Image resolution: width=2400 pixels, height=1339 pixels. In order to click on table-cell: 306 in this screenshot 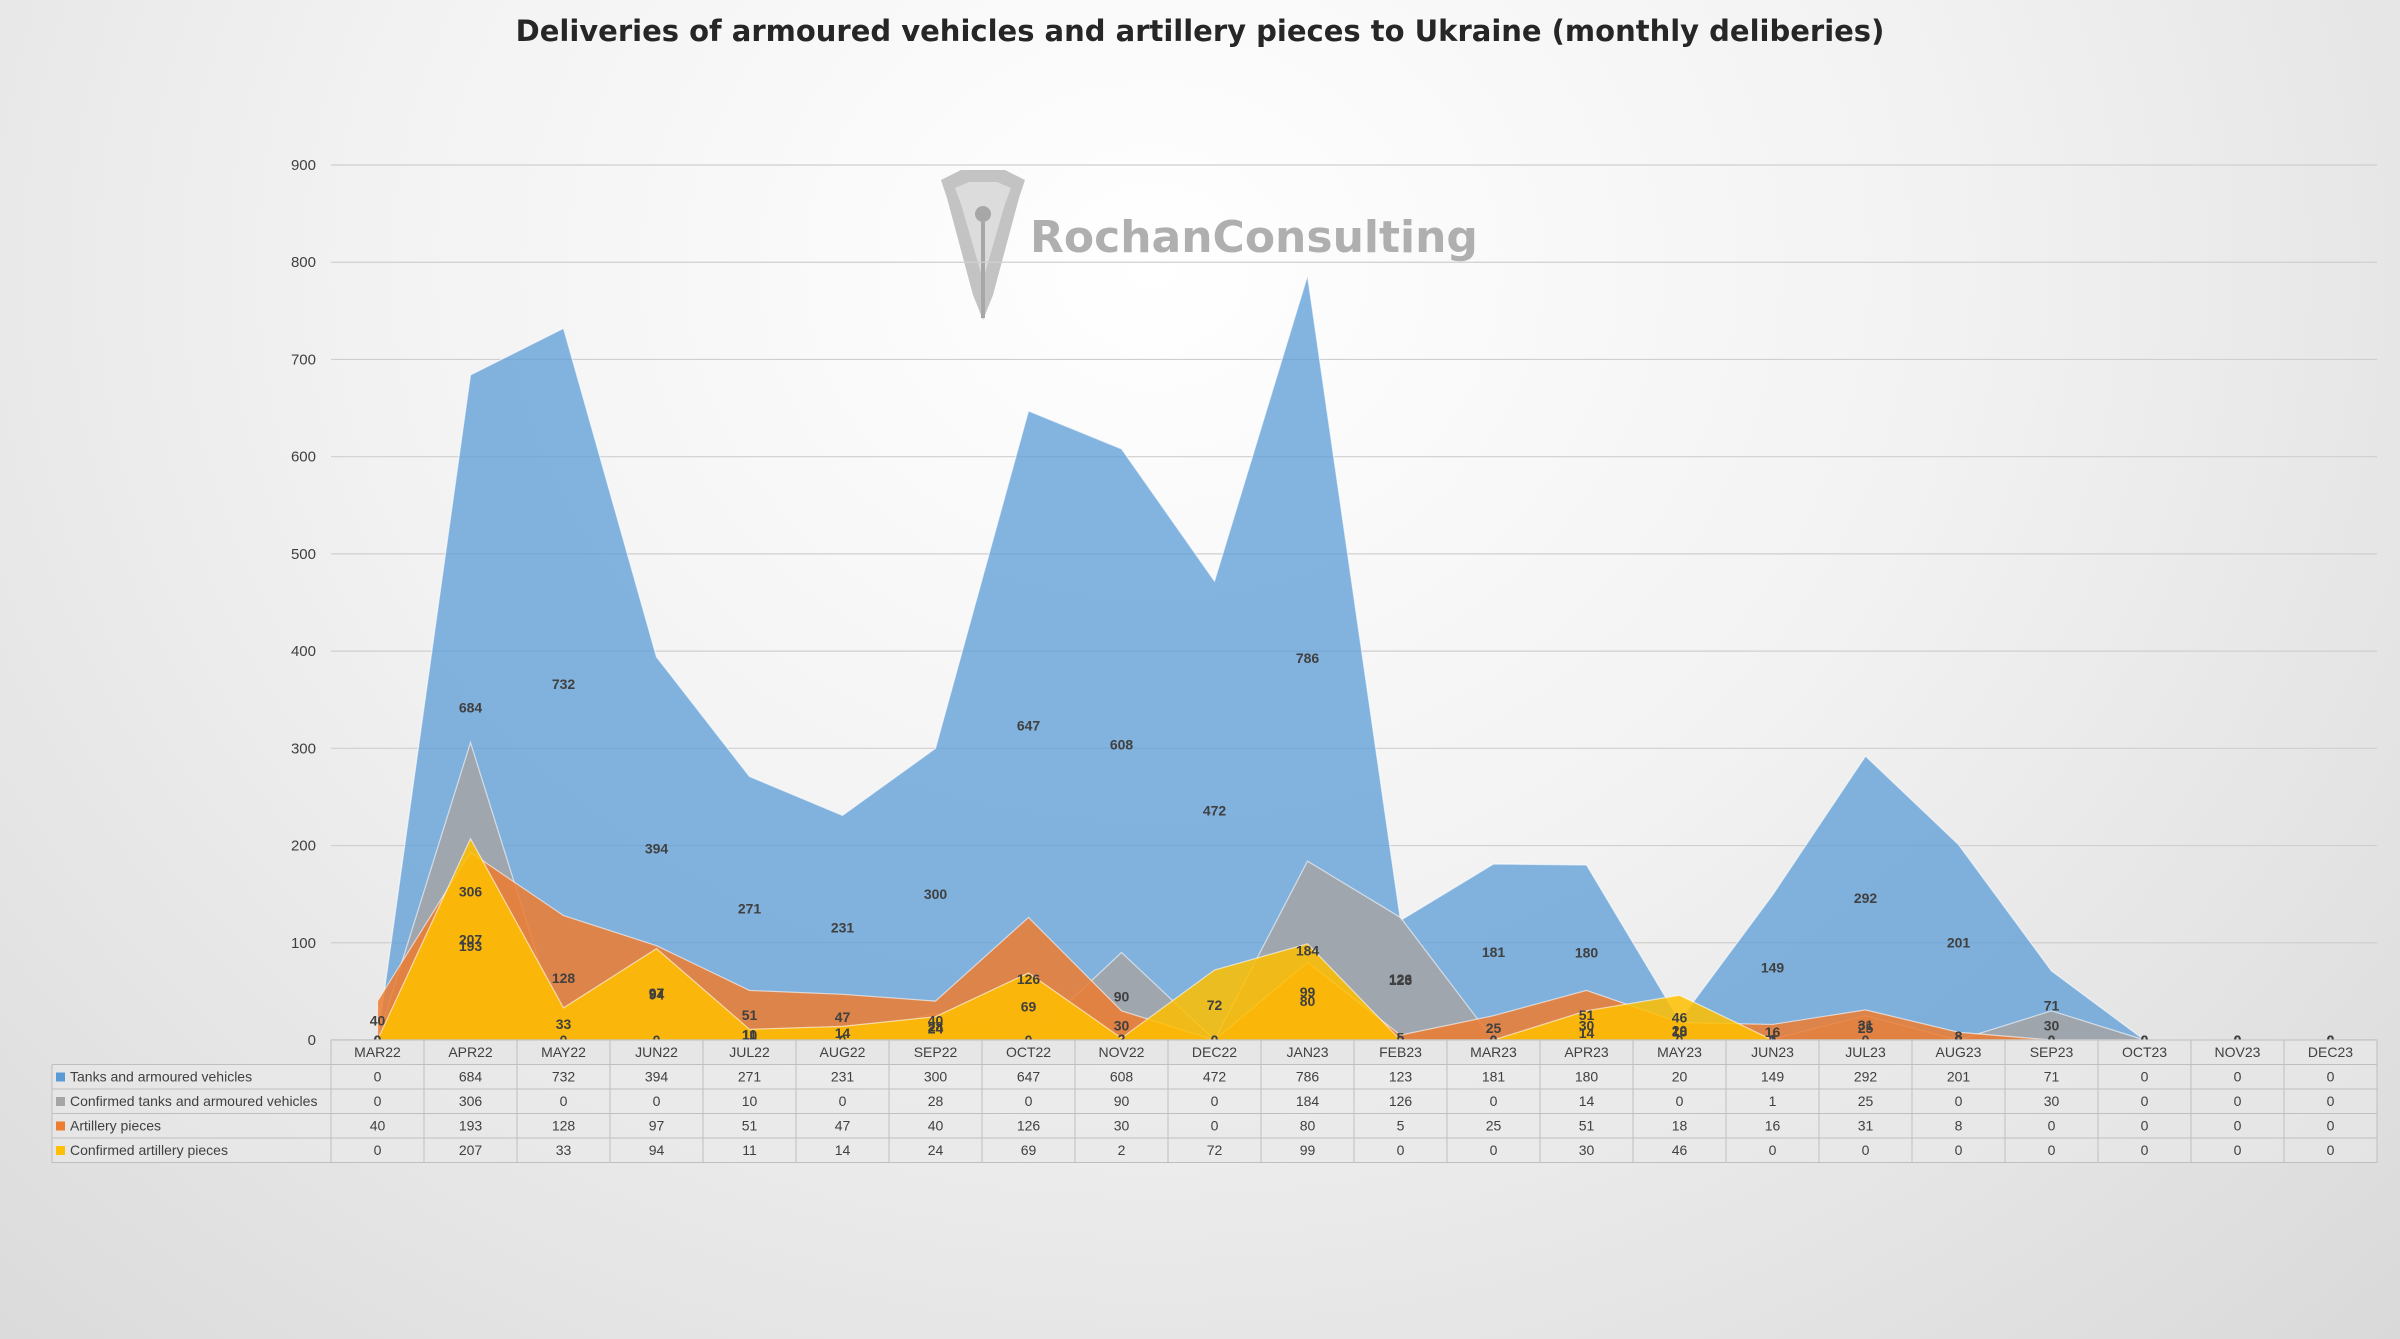, I will do `click(471, 1101)`.